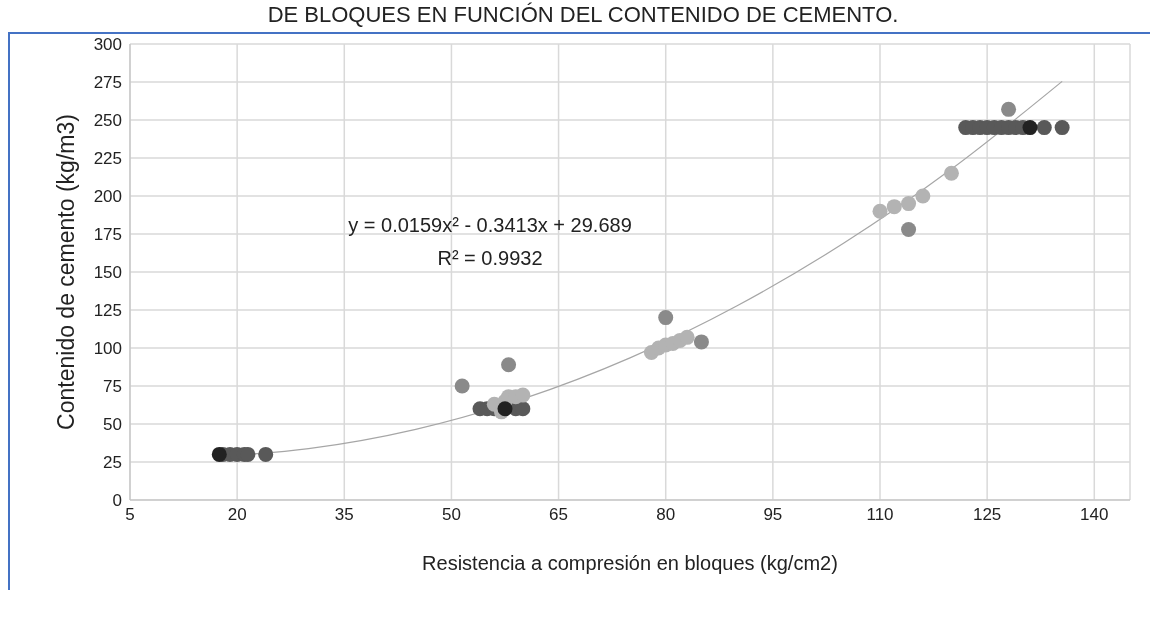 This screenshot has height=619, width=1169. What do you see at coordinates (107, 311) in the screenshot?
I see `y-tick-label: 125` at bounding box center [107, 311].